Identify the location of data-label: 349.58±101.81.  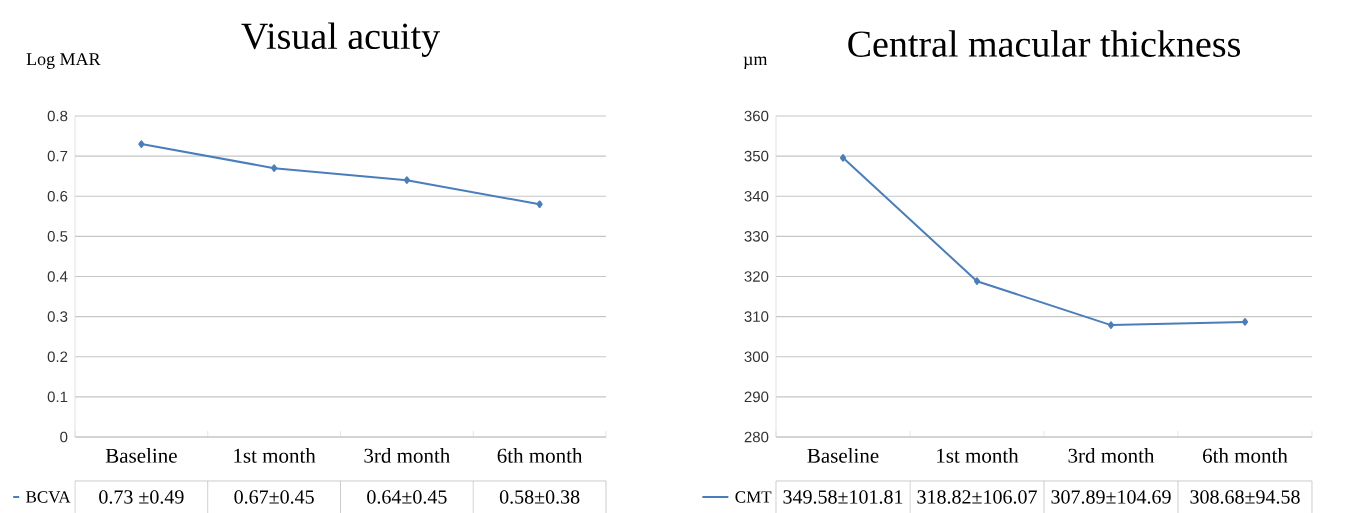
(843, 497).